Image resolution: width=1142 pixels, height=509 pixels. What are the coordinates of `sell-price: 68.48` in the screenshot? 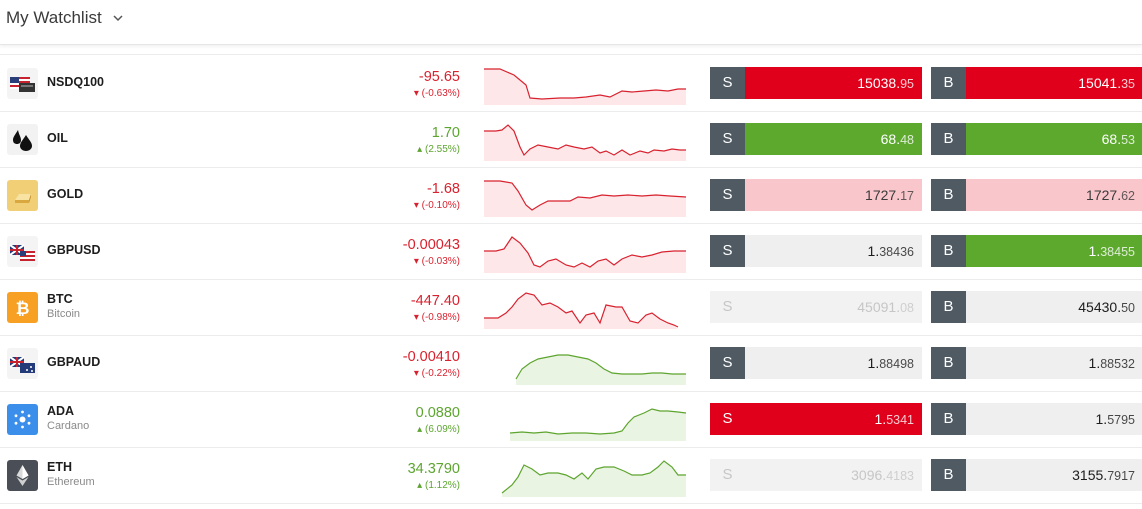 It's located at (833, 139).